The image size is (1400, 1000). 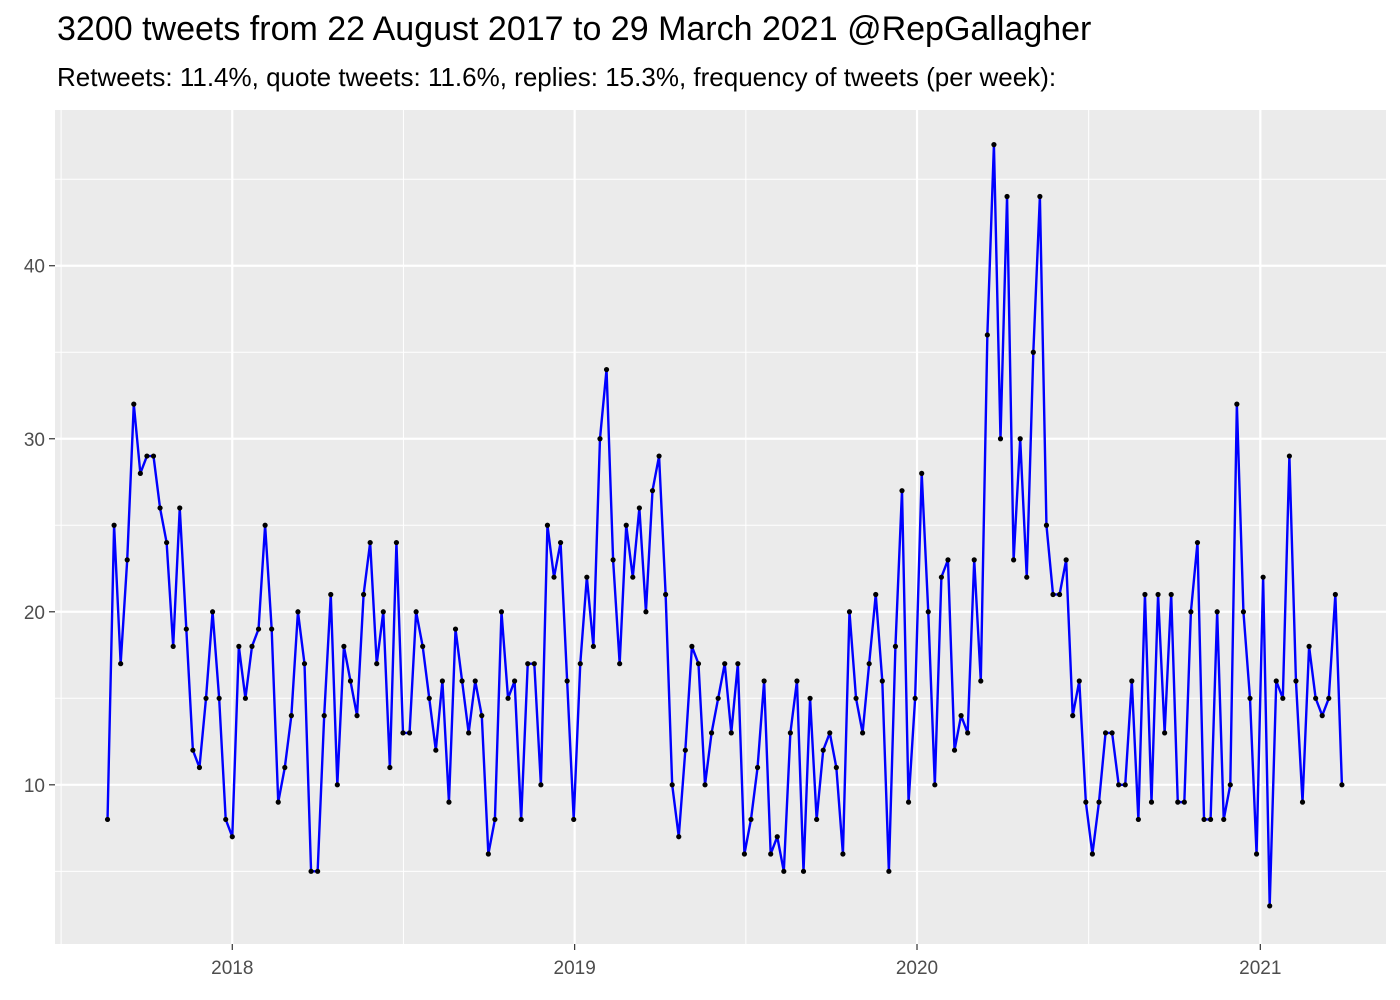 What do you see at coordinates (917, 968) in the screenshot?
I see `x-tick-label: 2020` at bounding box center [917, 968].